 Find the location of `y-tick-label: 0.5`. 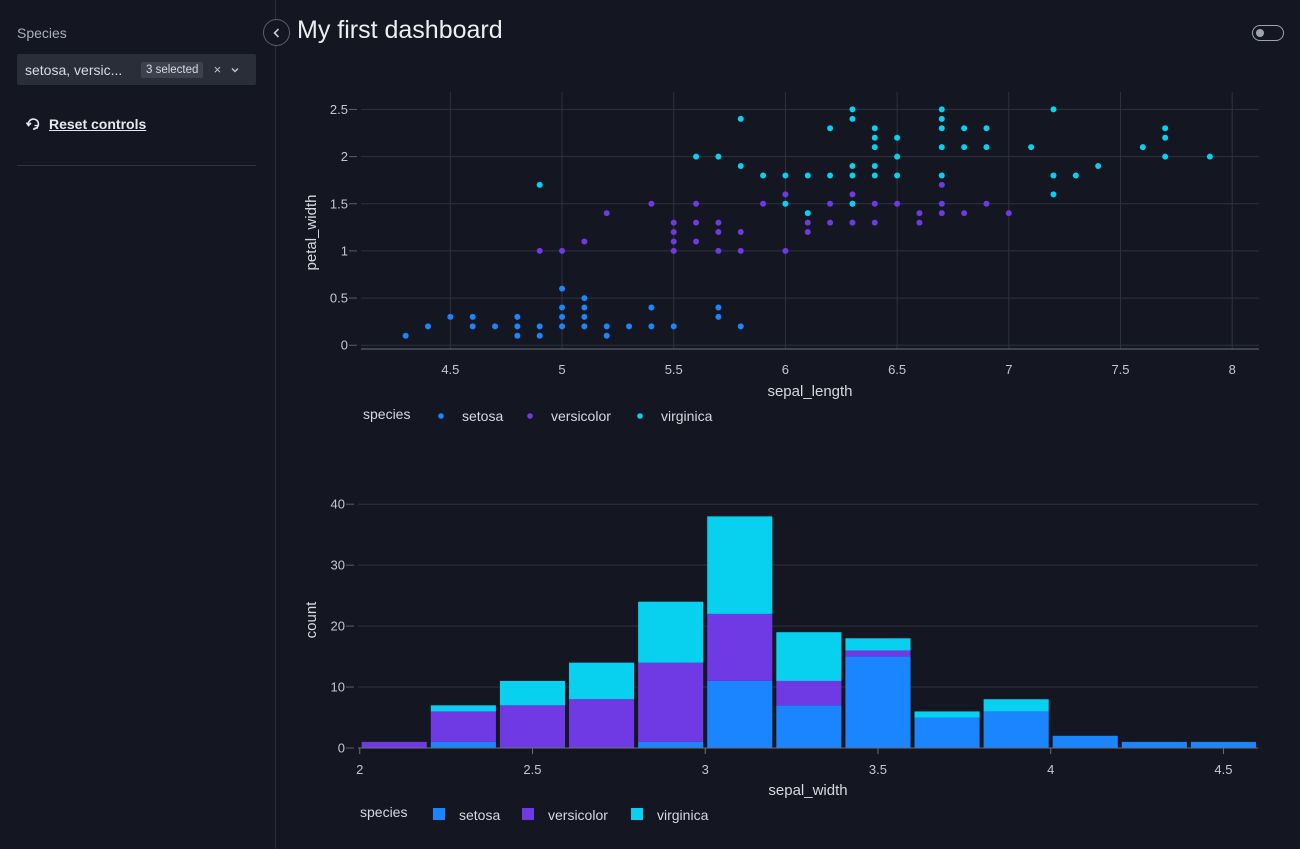

y-tick-label: 0.5 is located at coordinates (339, 298).